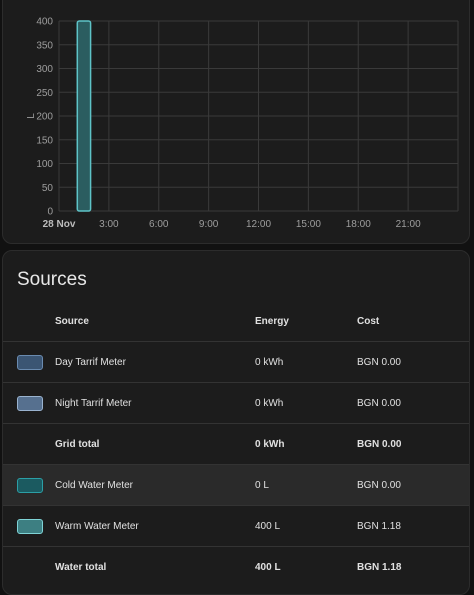 This screenshot has height=595, width=474. What do you see at coordinates (44, 45) in the screenshot?
I see `y-tick-label: 350` at bounding box center [44, 45].